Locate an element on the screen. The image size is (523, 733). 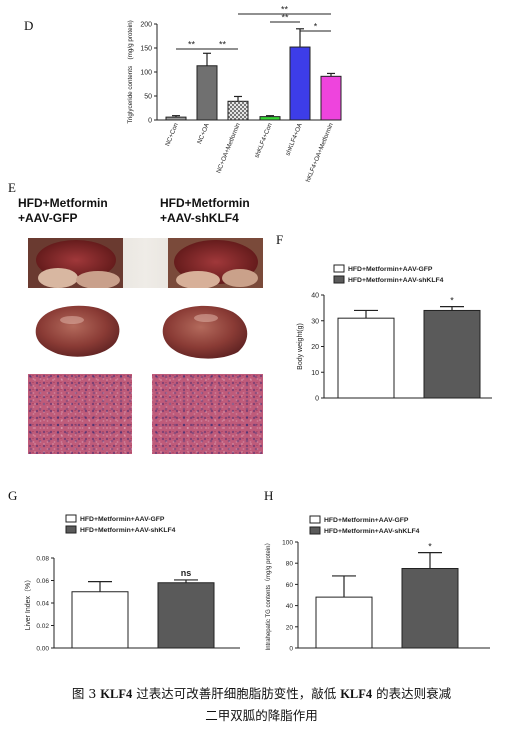
he-staining-micrographs is located at coordinates (145, 414).